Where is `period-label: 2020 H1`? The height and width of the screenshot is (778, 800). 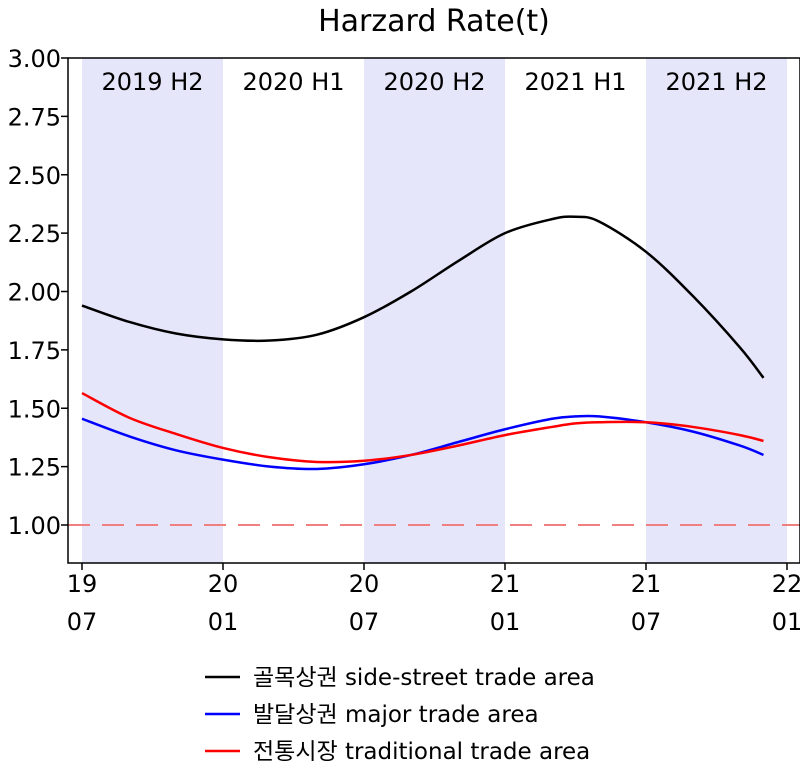 period-label: 2020 H1 is located at coordinates (293, 82).